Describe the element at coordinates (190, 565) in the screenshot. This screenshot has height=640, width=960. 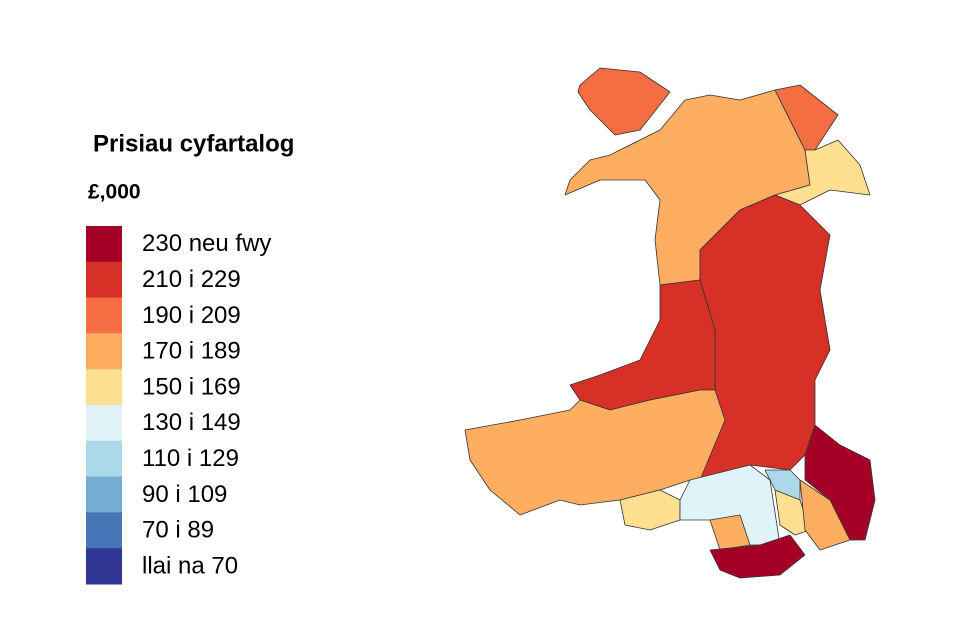
I see `legend-label: llai na 70` at that location.